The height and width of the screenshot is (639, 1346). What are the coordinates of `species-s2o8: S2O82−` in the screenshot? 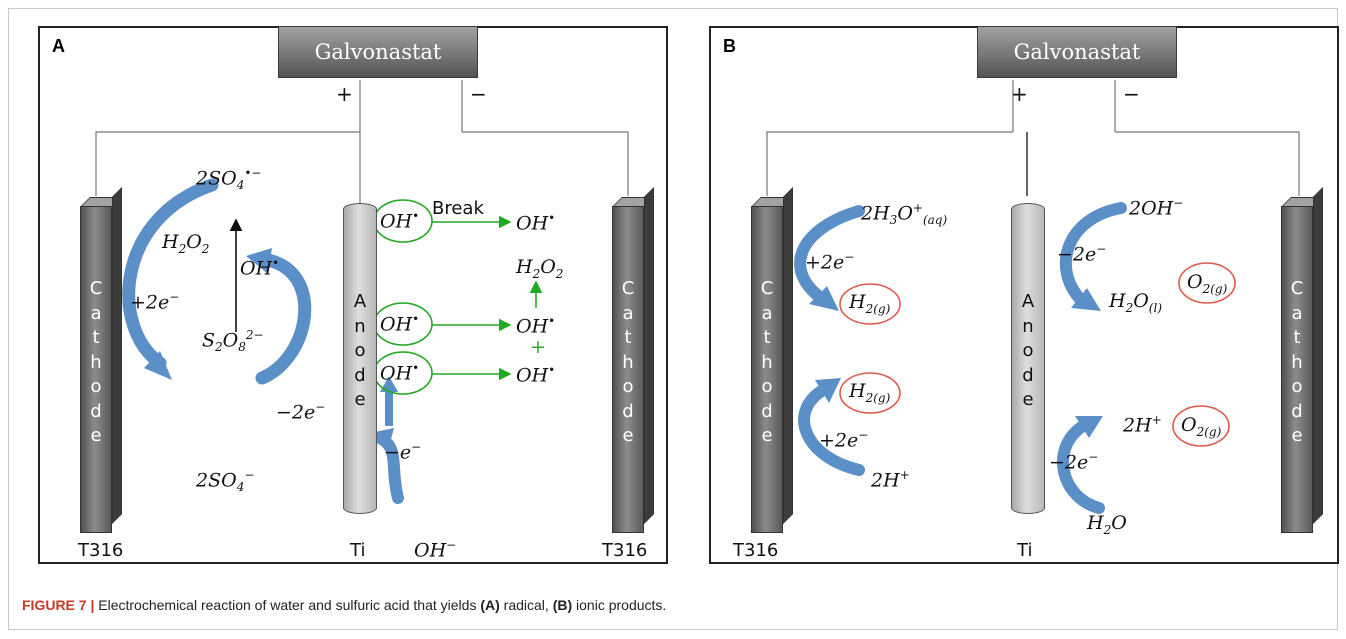 It's located at (233, 341).